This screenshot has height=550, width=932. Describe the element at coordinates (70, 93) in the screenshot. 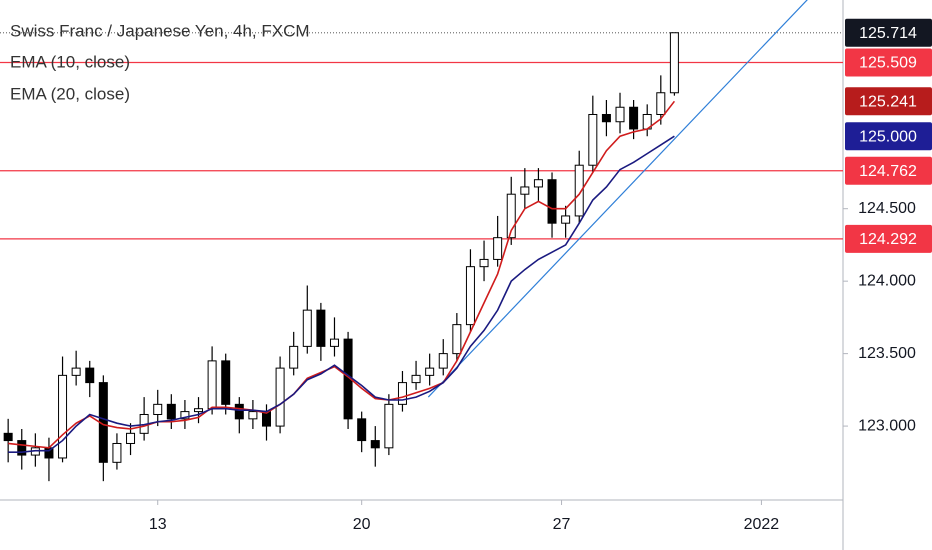

I see `legend-entry: EMA (20, close)` at that location.